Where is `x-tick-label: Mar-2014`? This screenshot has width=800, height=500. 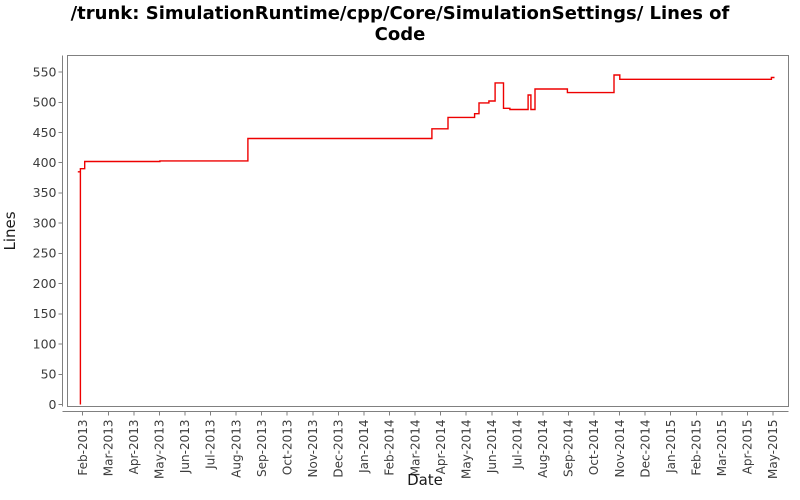
x-tick-label: Mar-2014 is located at coordinates (415, 448).